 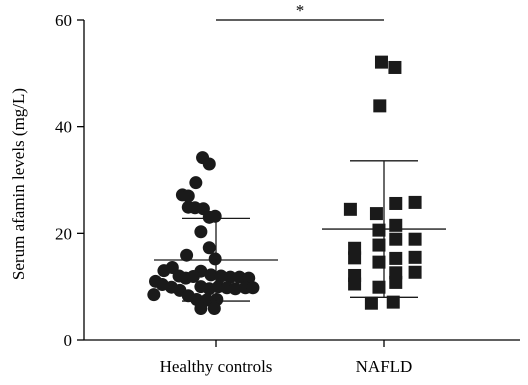 I want to click on x-category-label: Healthy controls, so click(x=216, y=366).